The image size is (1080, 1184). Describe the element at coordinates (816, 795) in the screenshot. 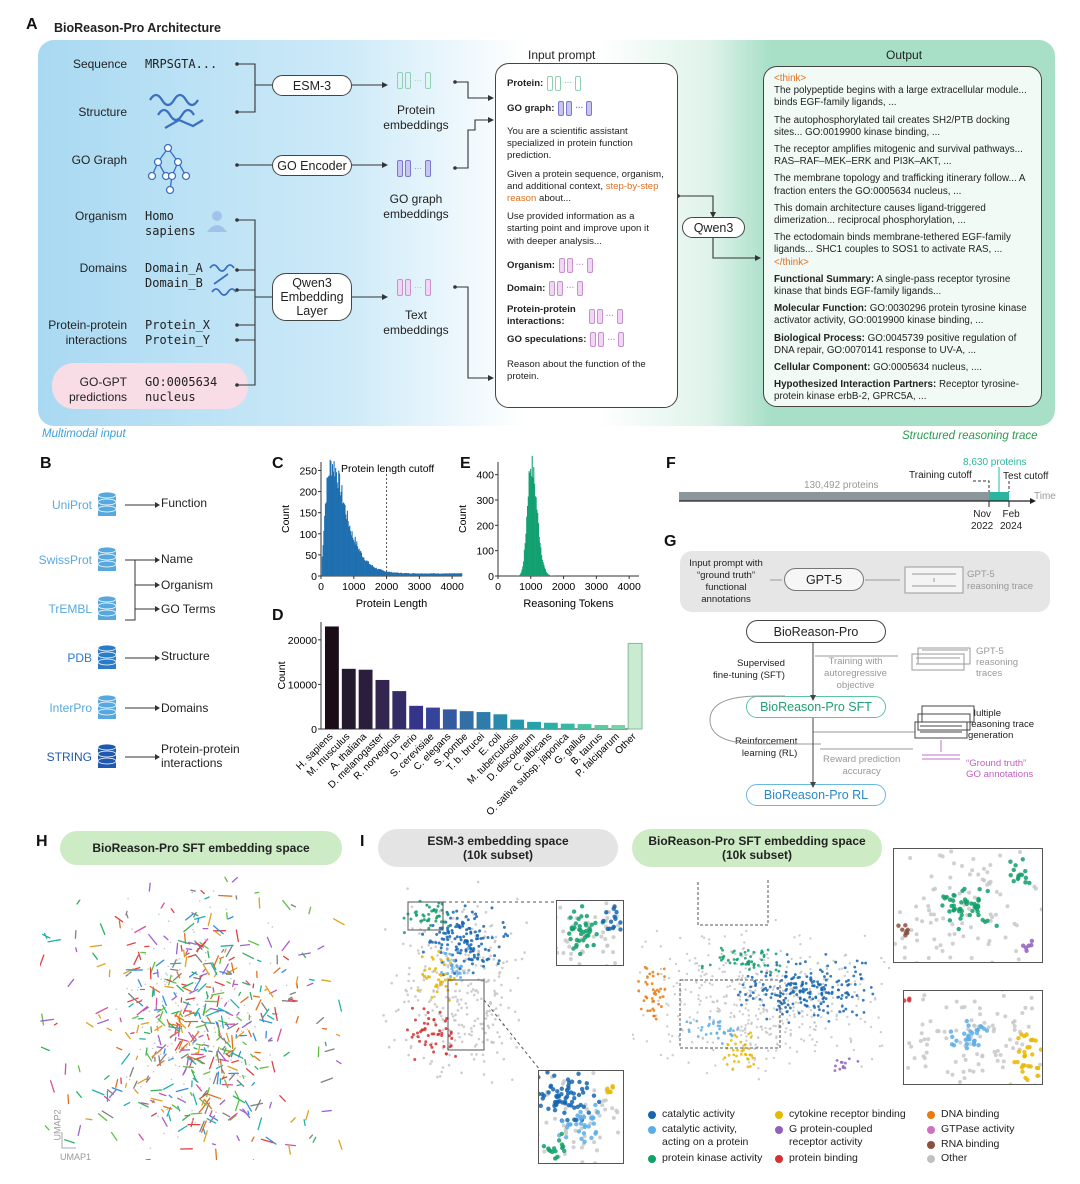

I see `bioreason-pro-rl: BioReason-Pro RL` at that location.